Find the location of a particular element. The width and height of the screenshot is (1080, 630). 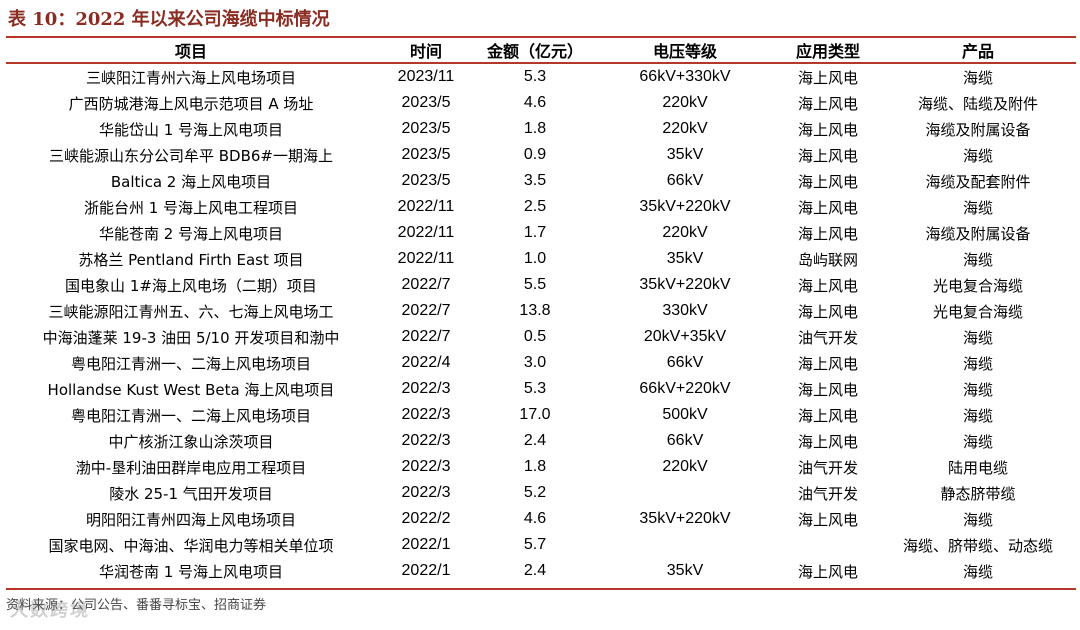

cell-amount: 1.7 is located at coordinates (535, 232).